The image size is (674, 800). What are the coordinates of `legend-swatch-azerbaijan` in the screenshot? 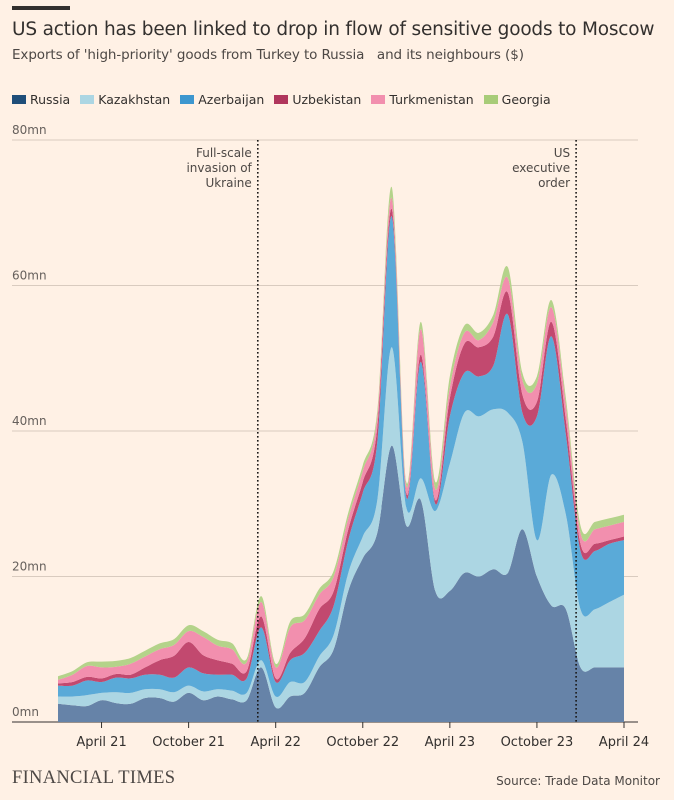 It's located at (187, 99).